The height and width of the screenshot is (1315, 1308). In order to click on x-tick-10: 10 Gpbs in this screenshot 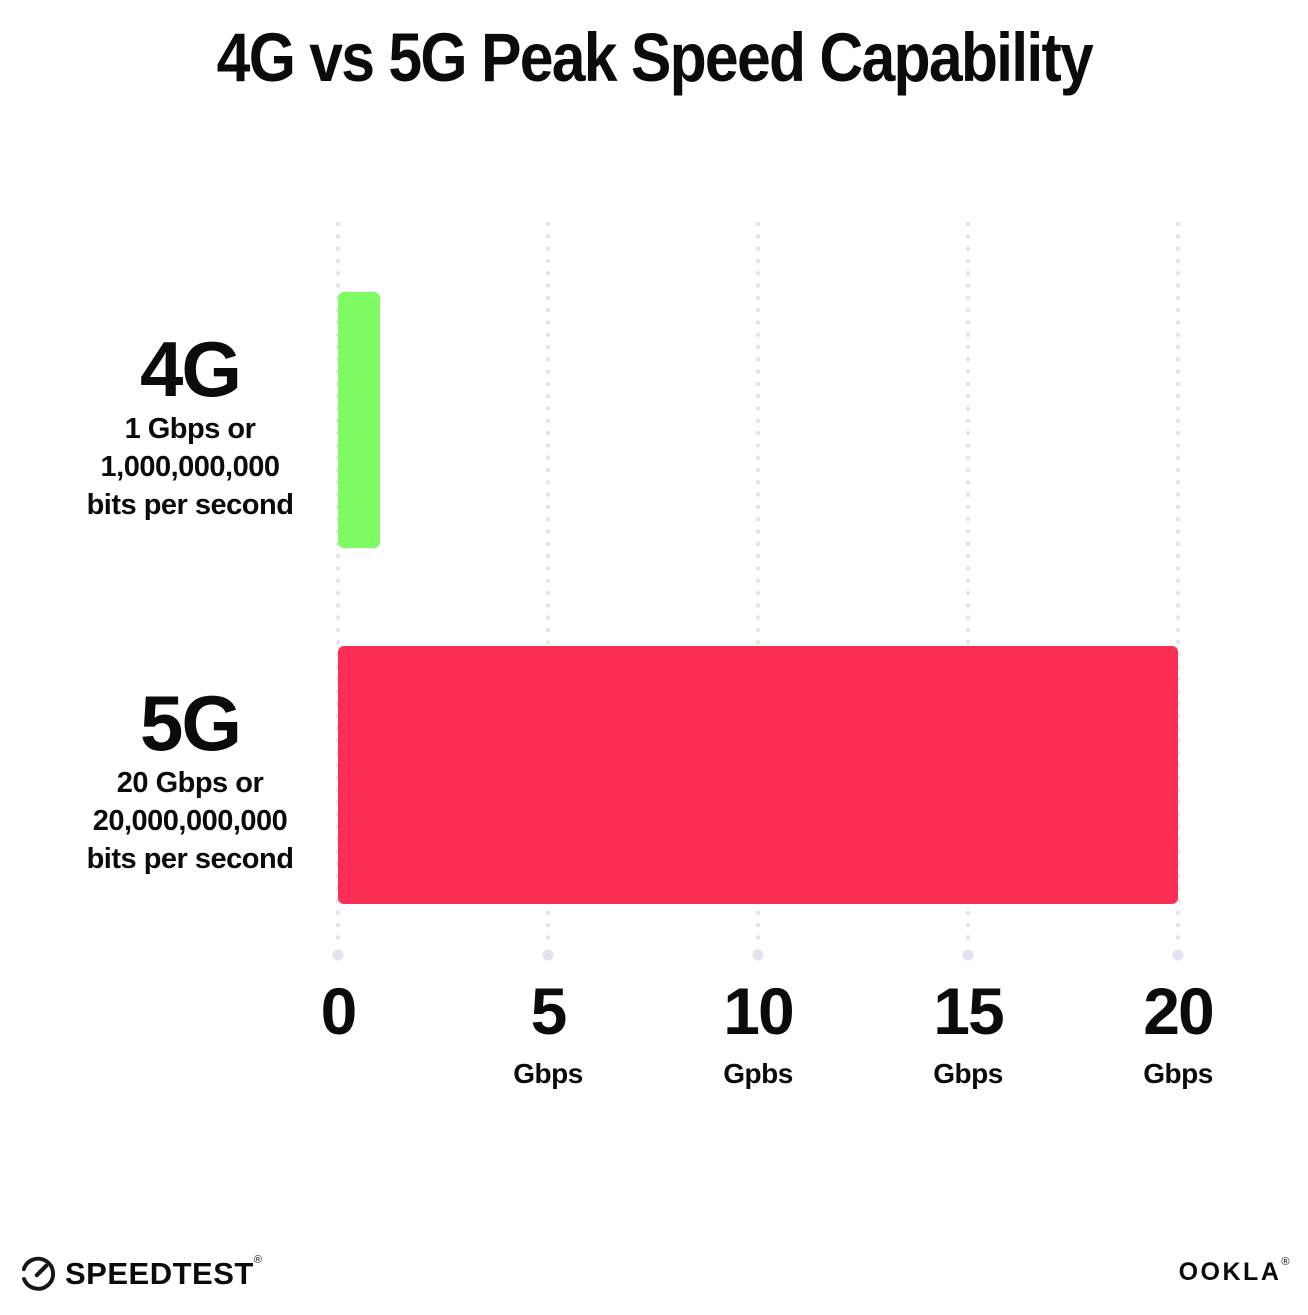, I will do `click(758, 1031)`.